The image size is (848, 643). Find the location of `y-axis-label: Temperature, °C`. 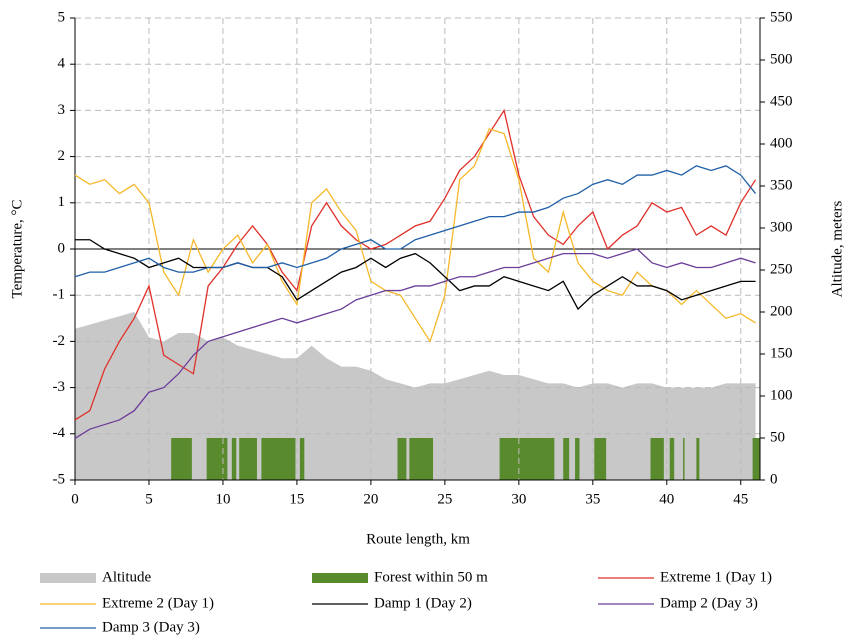

y-axis-label: Temperature, °C is located at coordinates (17, 248).